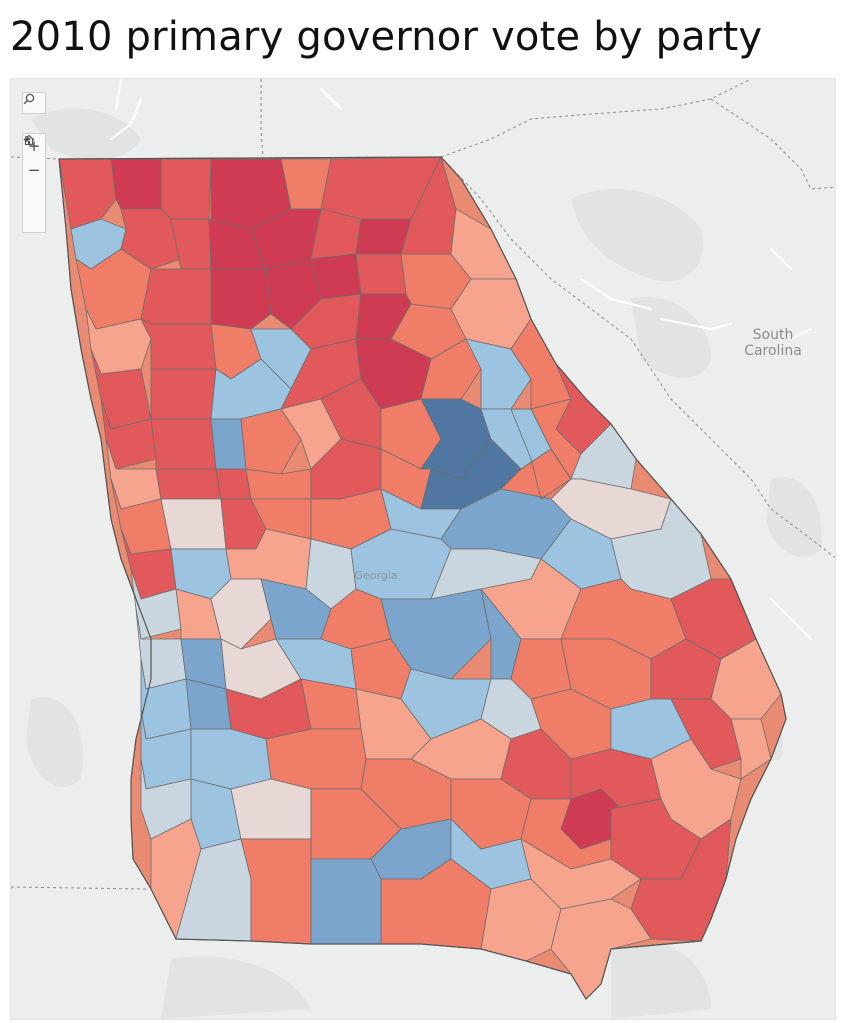 Image resolution: width=843 pixels, height=1023 pixels. I want to click on expand-controls-button, so click(34, 182).